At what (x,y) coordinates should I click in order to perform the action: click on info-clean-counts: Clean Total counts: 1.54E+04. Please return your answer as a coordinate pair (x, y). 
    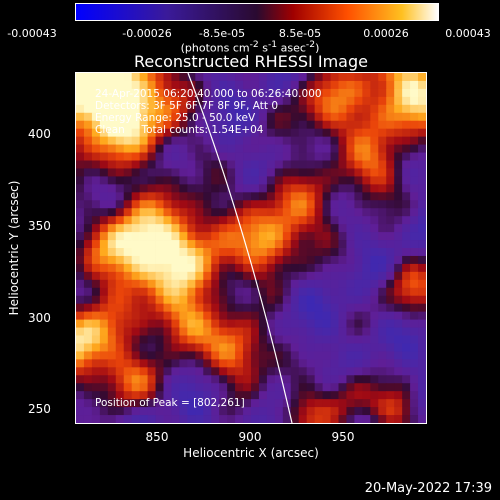
    Looking at the image, I should click on (179, 130).